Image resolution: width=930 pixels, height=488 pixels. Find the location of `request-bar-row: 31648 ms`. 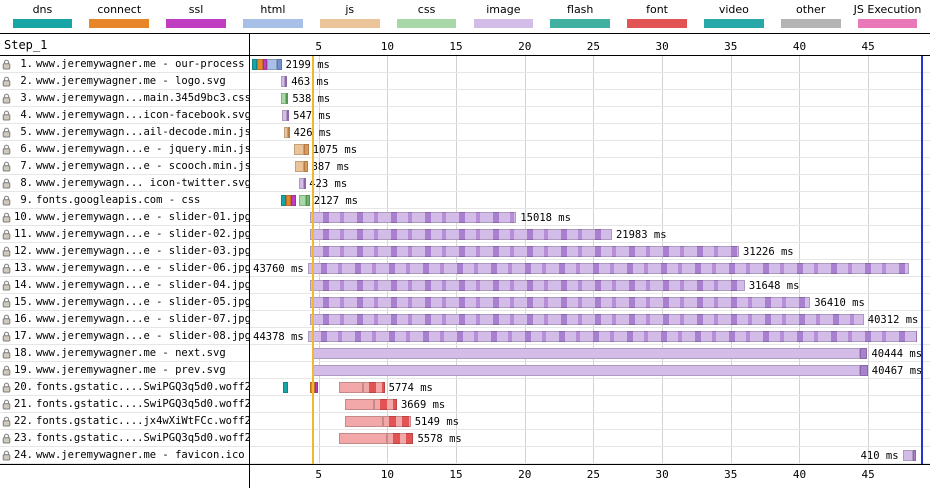

request-bar-row: 31648 ms is located at coordinates (590, 285).